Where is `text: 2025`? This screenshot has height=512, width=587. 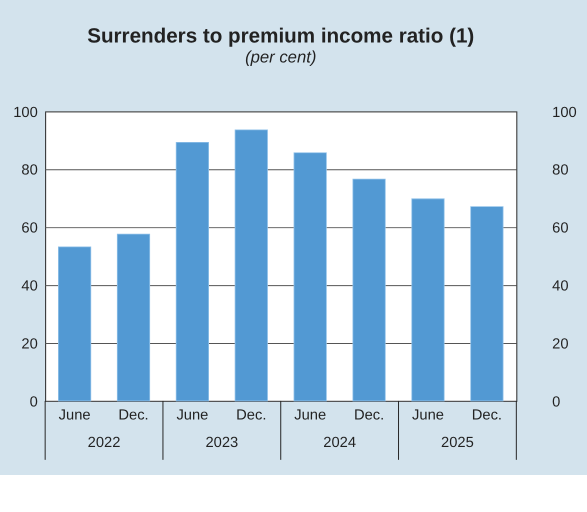 text: 2025 is located at coordinates (457, 443).